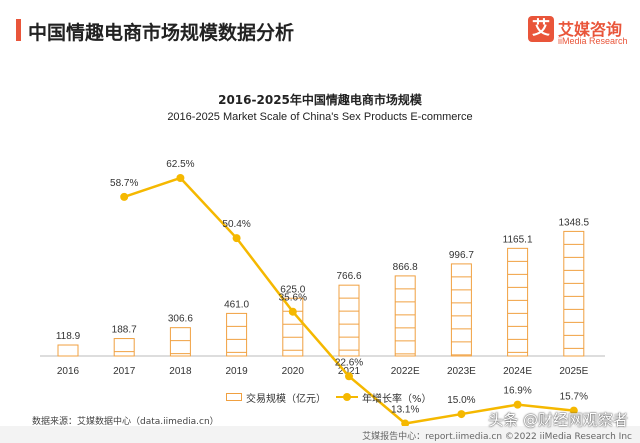 The height and width of the screenshot is (443, 640). I want to click on bar-2020, so click(293, 327).